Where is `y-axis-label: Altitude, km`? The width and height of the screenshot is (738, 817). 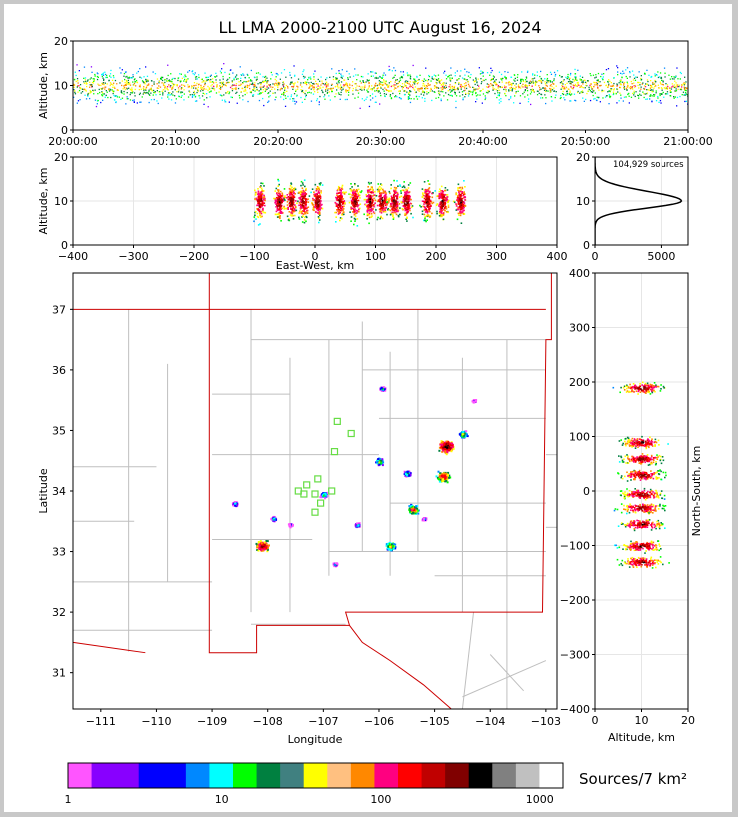
y-axis-label: Altitude, km is located at coordinates (43, 200).